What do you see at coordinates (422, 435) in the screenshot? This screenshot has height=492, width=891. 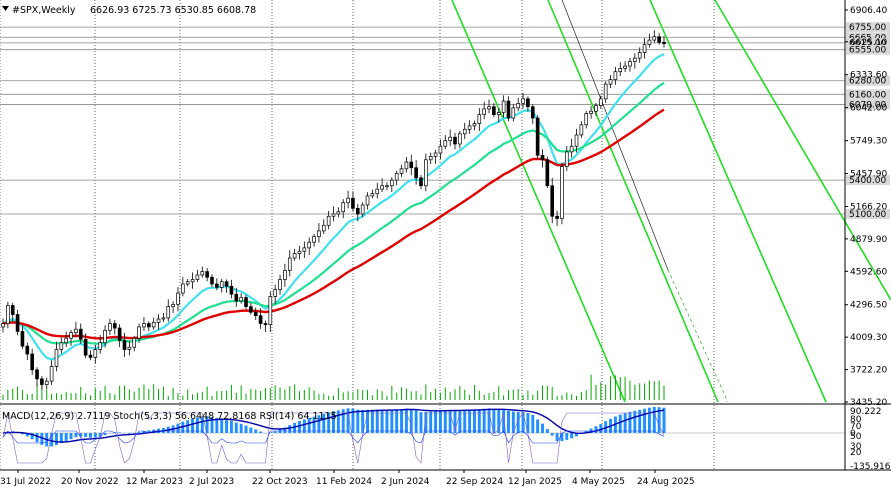 I see `indicator-panel` at bounding box center [422, 435].